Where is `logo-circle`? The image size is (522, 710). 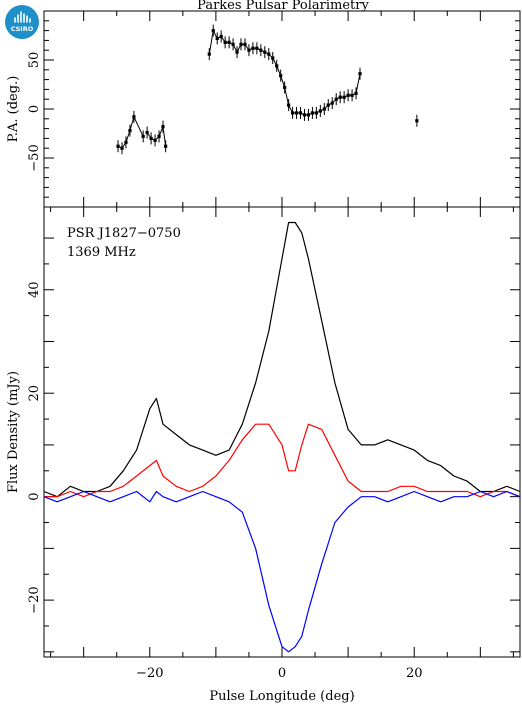 logo-circle is located at coordinates (22, 22).